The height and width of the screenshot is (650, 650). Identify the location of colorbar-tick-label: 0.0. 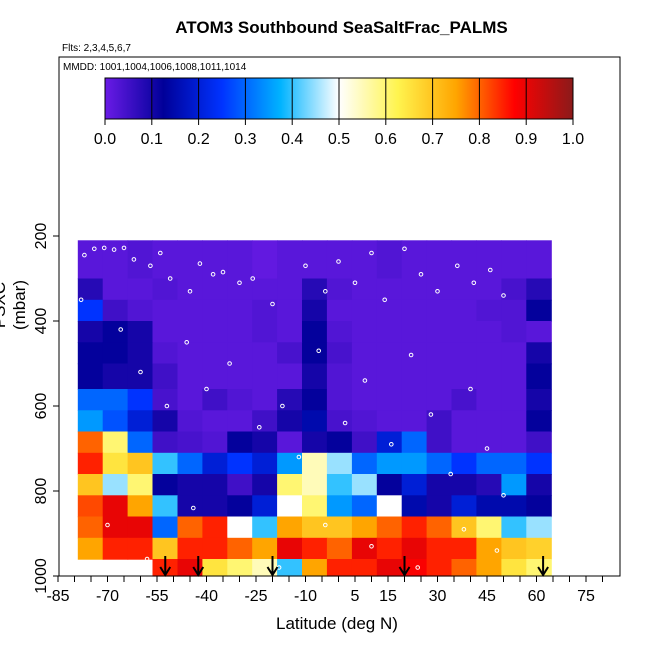
(105, 139).